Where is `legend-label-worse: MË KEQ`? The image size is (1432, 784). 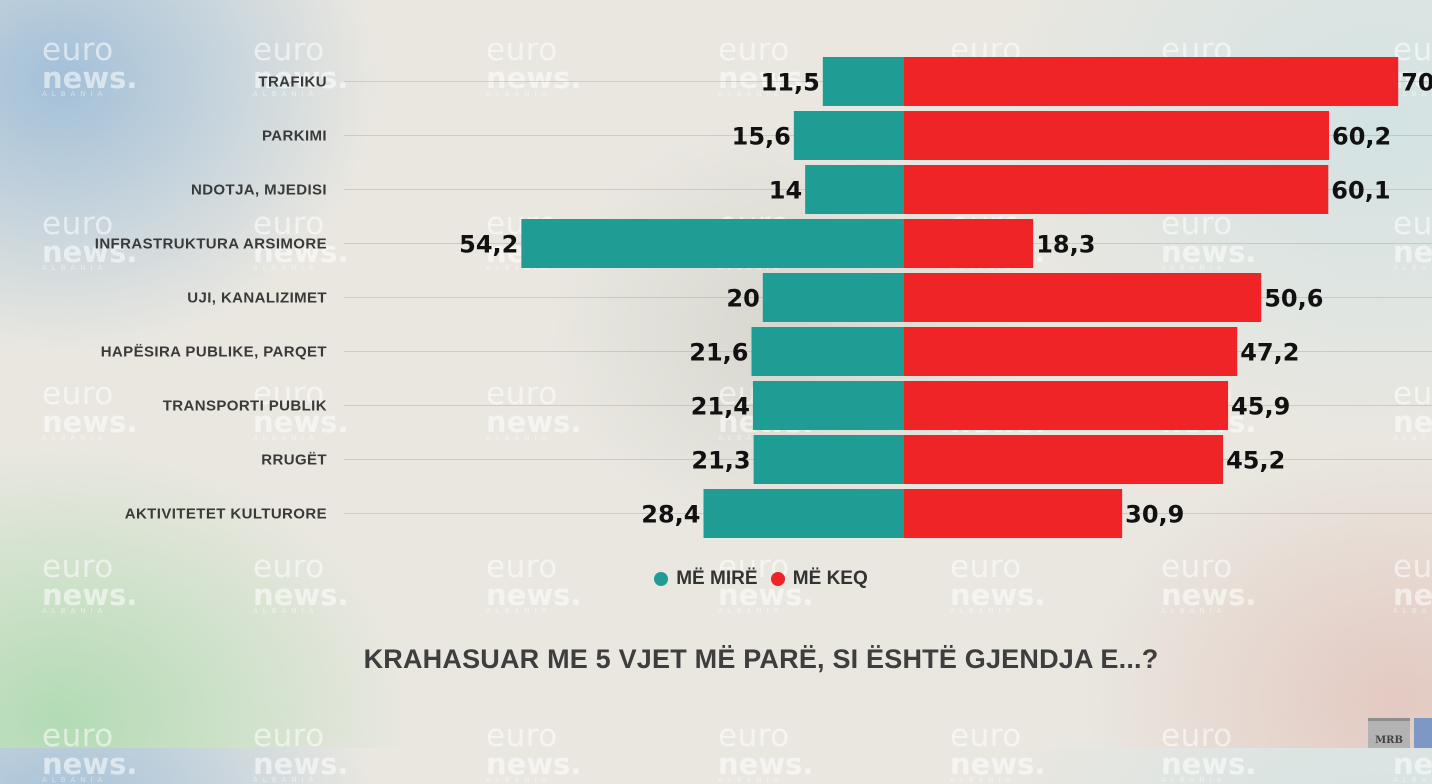
legend-label-worse: MË KEQ is located at coordinates (830, 578).